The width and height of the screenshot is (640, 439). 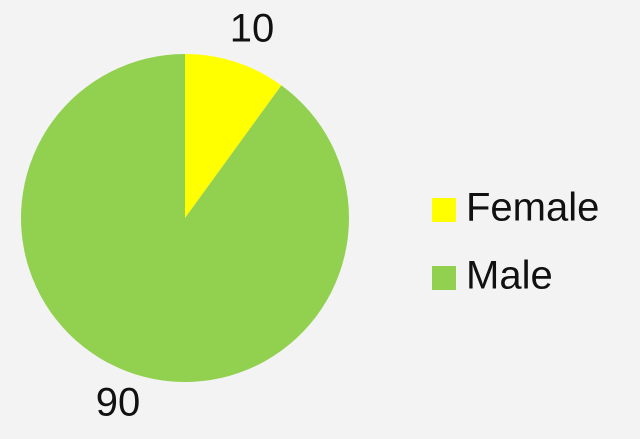 I want to click on pie-slice, so click(x=233, y=136).